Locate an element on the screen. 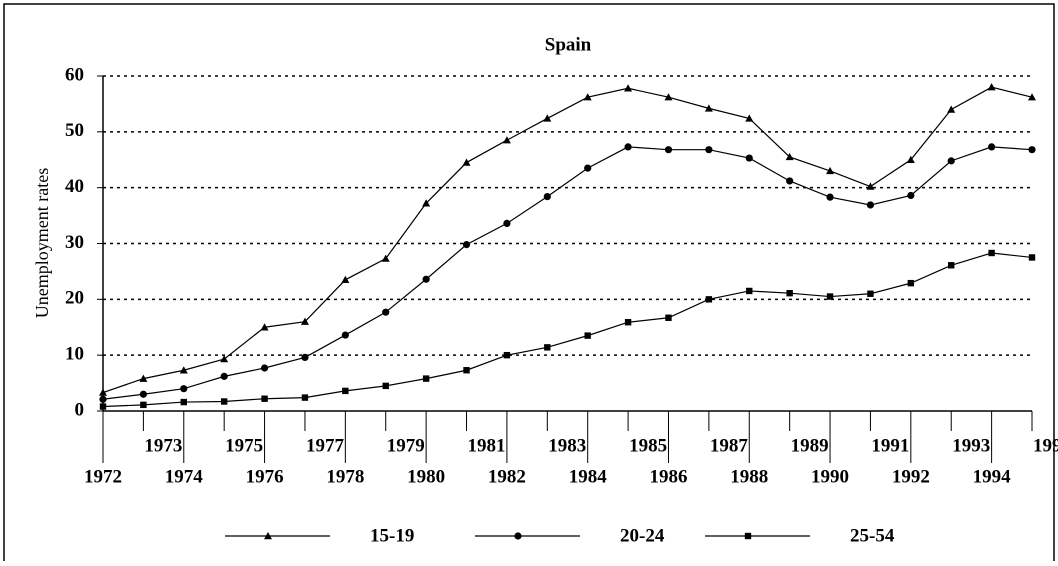 The image size is (1058, 566). y-tick-label: 40 is located at coordinates (74, 186).